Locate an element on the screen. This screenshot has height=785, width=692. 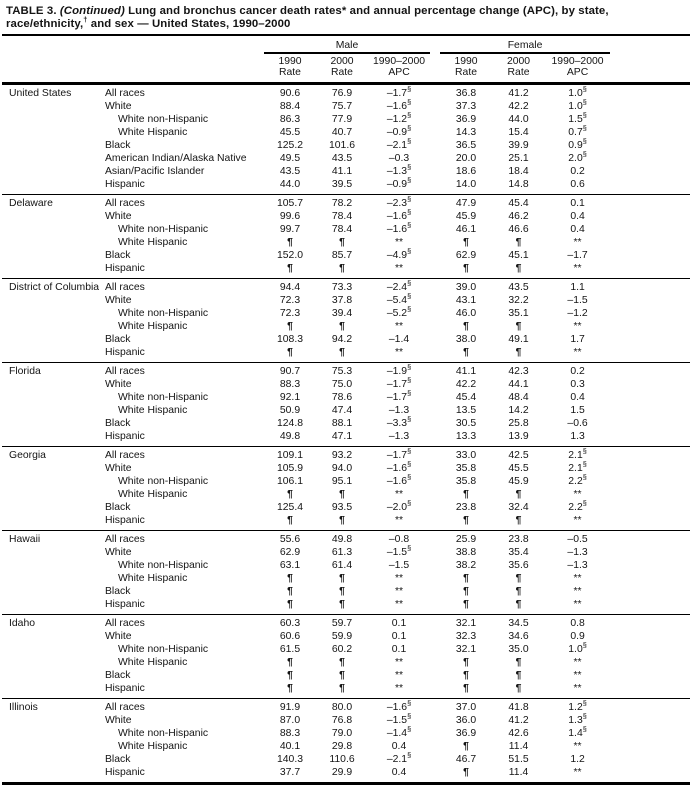
value-cell: –1.2§ is located at coordinates (399, 117).